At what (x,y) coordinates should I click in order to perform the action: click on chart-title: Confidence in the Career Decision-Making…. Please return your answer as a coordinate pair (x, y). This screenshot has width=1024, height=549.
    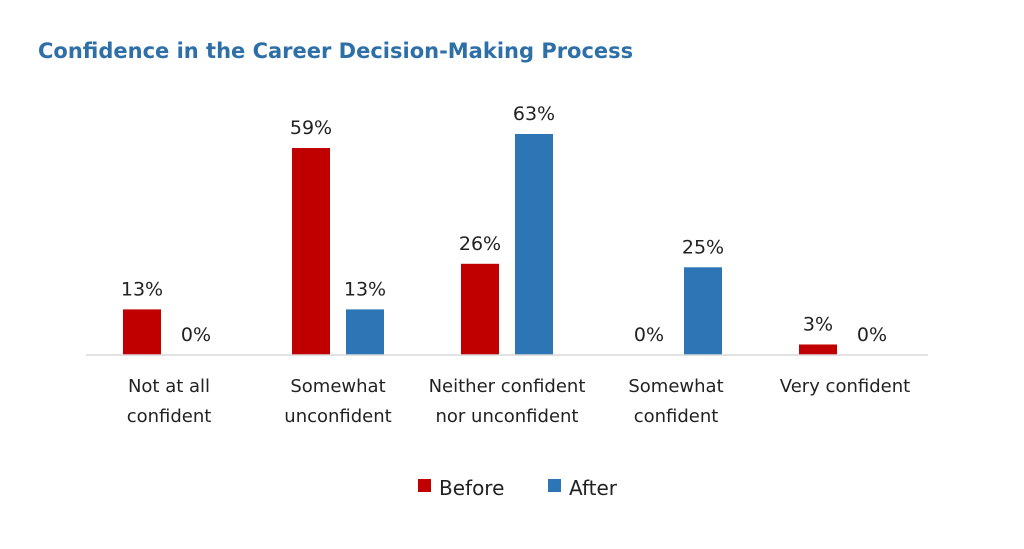
    Looking at the image, I should click on (335, 51).